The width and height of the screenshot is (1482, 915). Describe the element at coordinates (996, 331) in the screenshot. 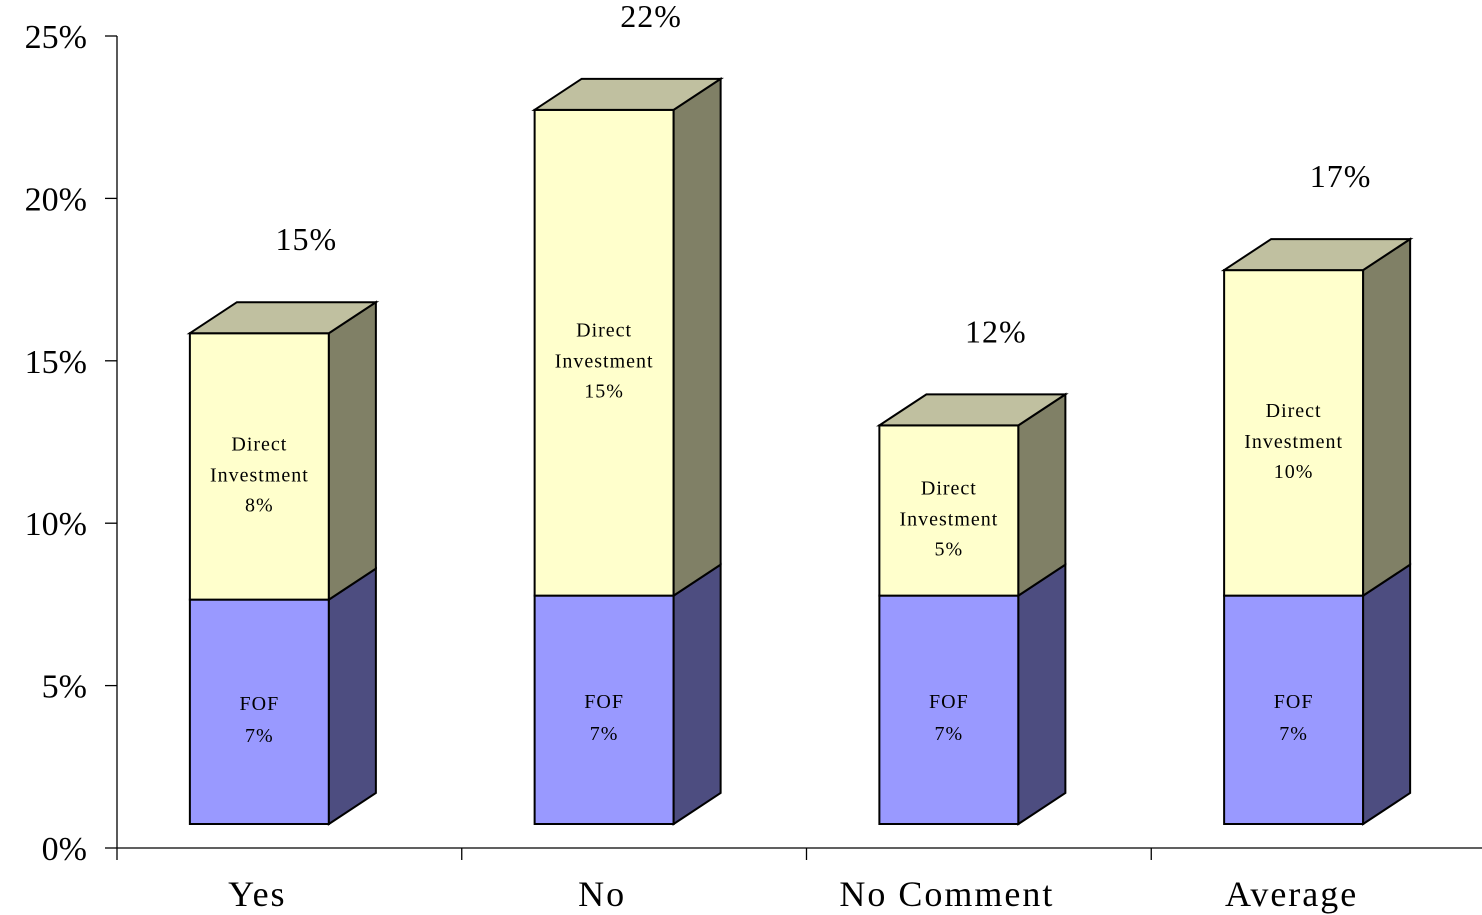

I see `total-label: 12%` at that location.